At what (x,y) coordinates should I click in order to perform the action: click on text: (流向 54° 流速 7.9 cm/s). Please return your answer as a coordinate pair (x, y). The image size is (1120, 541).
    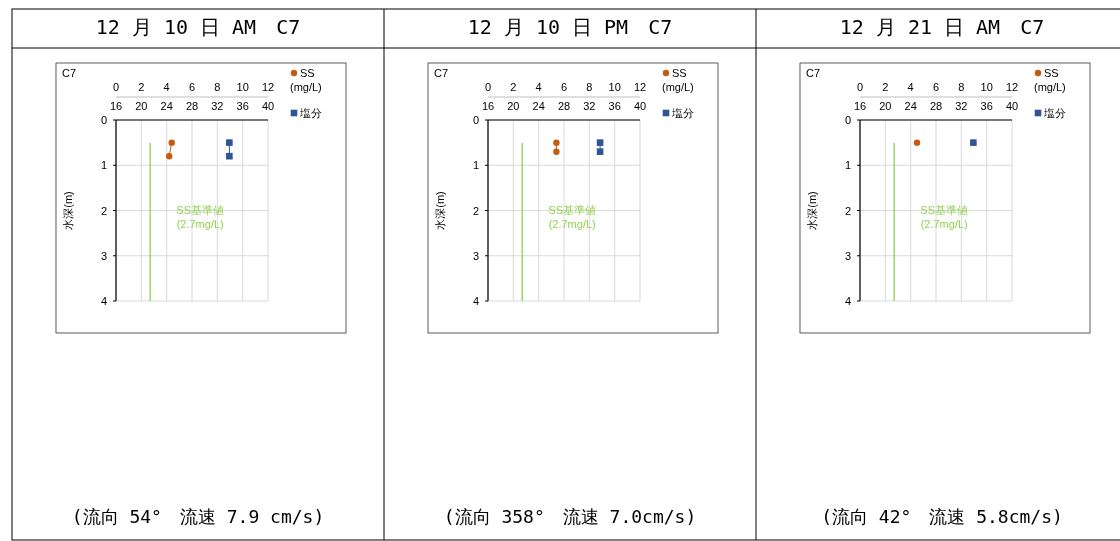
    Looking at the image, I should click on (198, 516).